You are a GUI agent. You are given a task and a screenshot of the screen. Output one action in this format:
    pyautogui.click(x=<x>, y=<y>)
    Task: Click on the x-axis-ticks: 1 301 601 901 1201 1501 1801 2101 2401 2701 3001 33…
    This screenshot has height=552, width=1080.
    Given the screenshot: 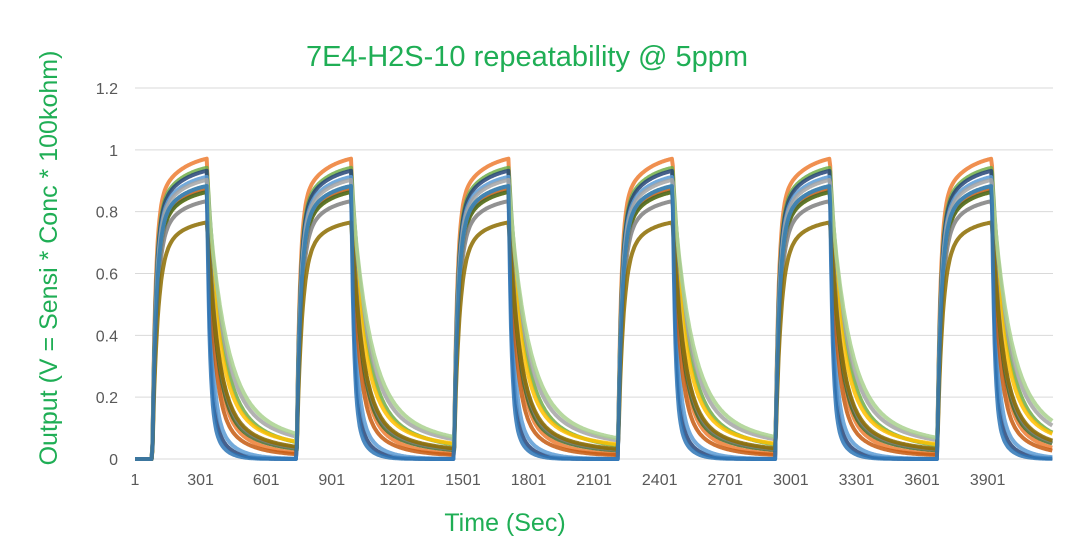 What is the action you would take?
    pyautogui.click(x=568, y=480)
    